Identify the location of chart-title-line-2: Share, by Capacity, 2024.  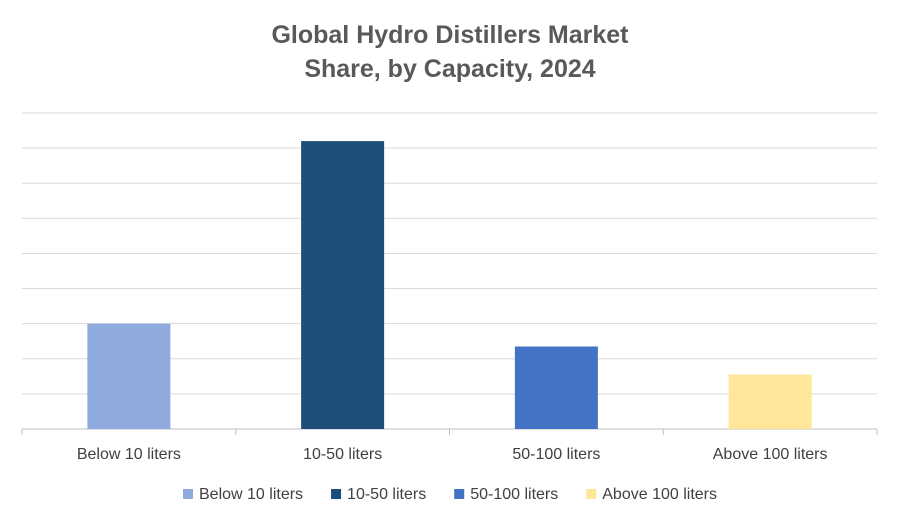
(450, 69).